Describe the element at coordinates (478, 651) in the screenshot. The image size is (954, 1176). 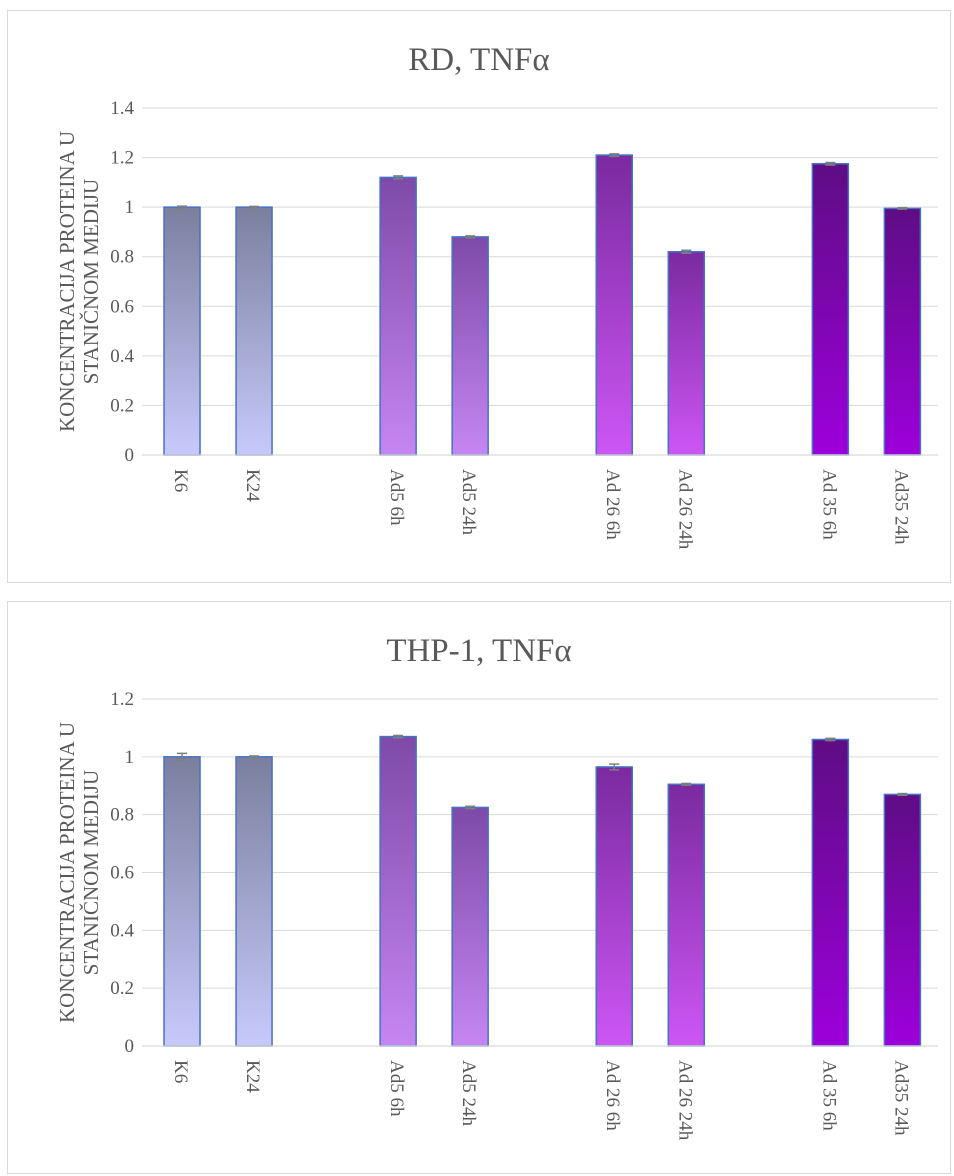
I see `chart-title: THP-1, TNFα` at that location.